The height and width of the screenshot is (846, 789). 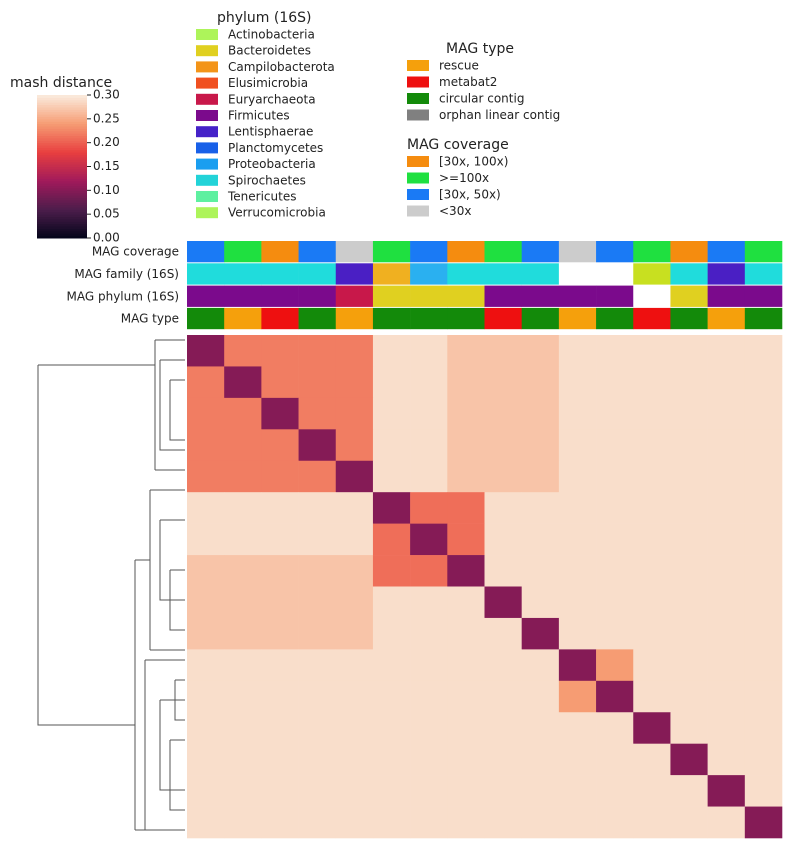 What do you see at coordinates (275, 148) in the screenshot?
I see `legend-label: Planctomycetes` at bounding box center [275, 148].